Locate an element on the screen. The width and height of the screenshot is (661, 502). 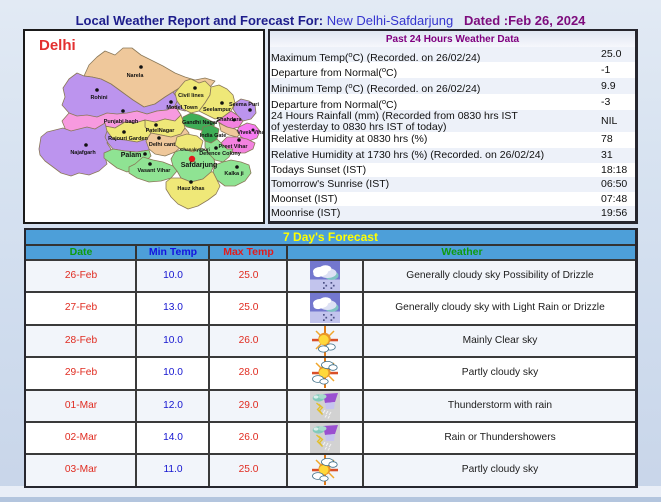
svg-text: Chanakyapuri is located at coordinates (195, 149).